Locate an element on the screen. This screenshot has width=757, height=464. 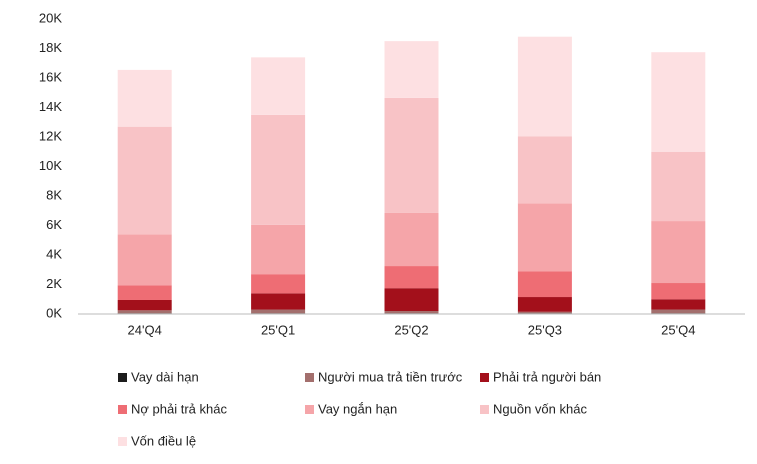
legend-label: Vay ngắn hạn is located at coordinates (357, 408).